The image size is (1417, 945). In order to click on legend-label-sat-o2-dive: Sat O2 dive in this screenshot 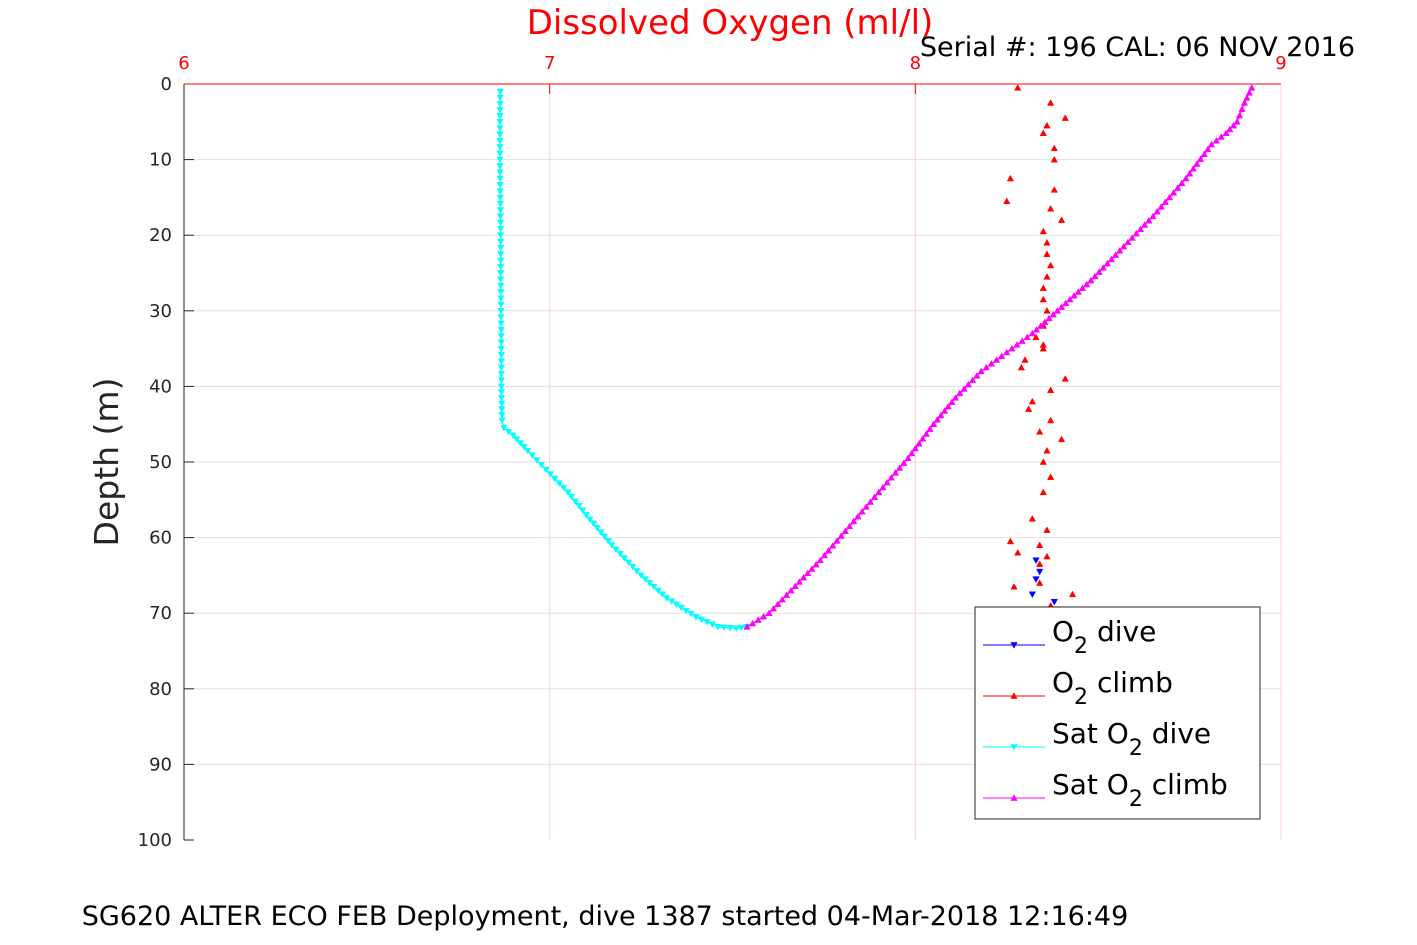, I will do `click(1131, 739)`.